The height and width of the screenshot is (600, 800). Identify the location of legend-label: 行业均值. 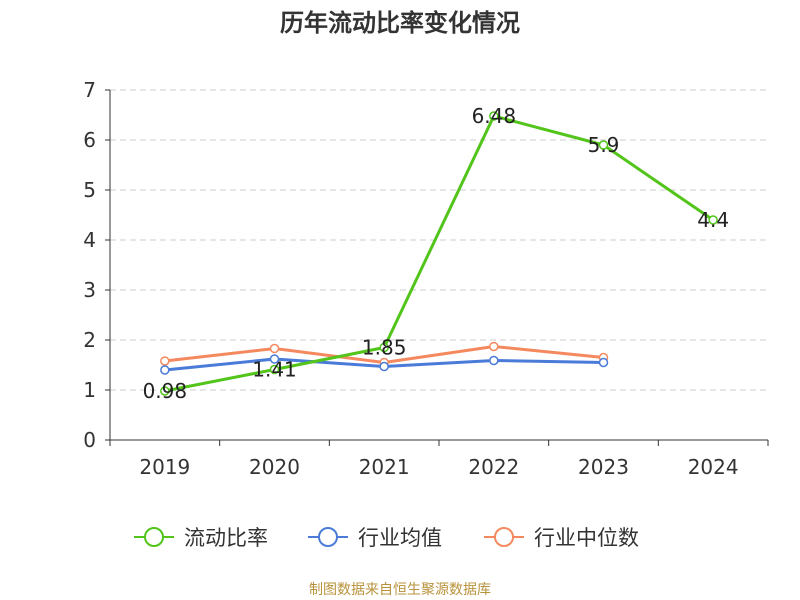
(400, 538).